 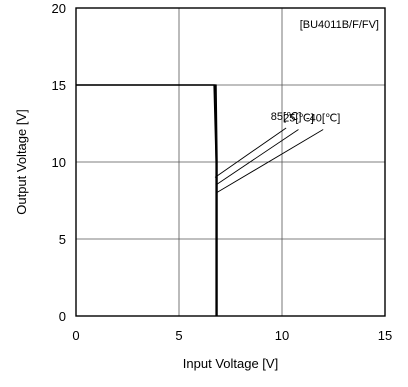 I want to click on x-axis-label: Input Voltage [V], so click(x=230, y=363).